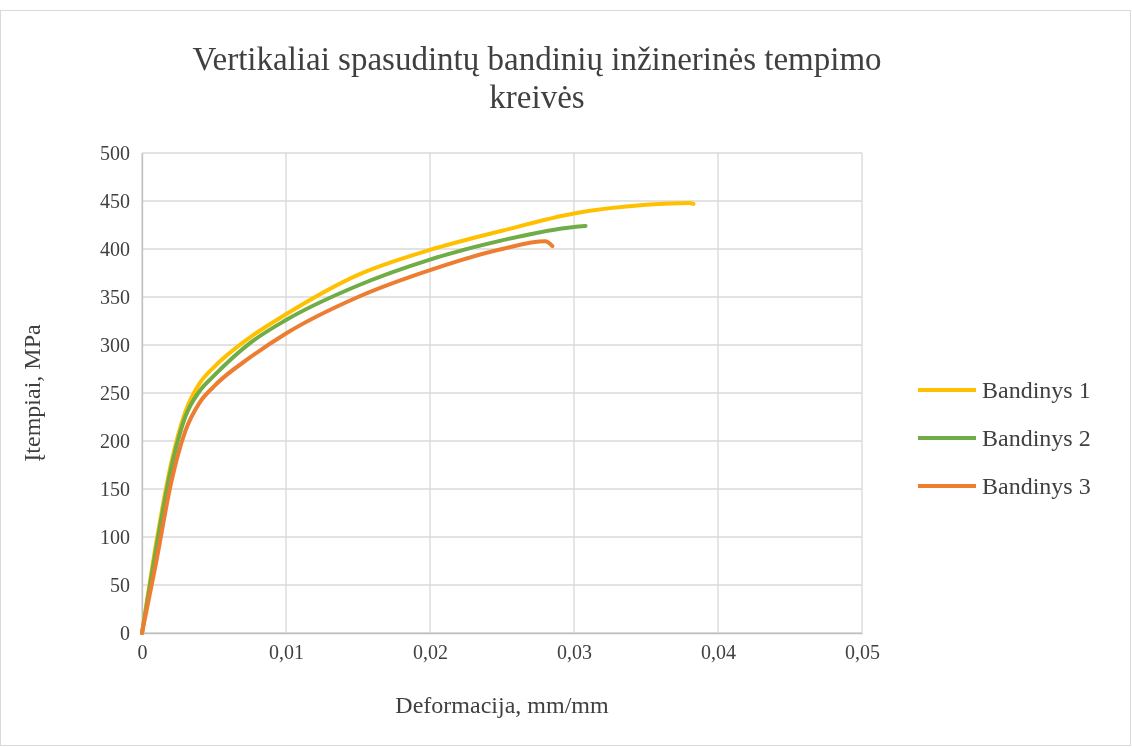 Image resolution: width=1132 pixels, height=747 pixels. What do you see at coordinates (142, 652) in the screenshot?
I see `x-tick-label: 0` at bounding box center [142, 652].